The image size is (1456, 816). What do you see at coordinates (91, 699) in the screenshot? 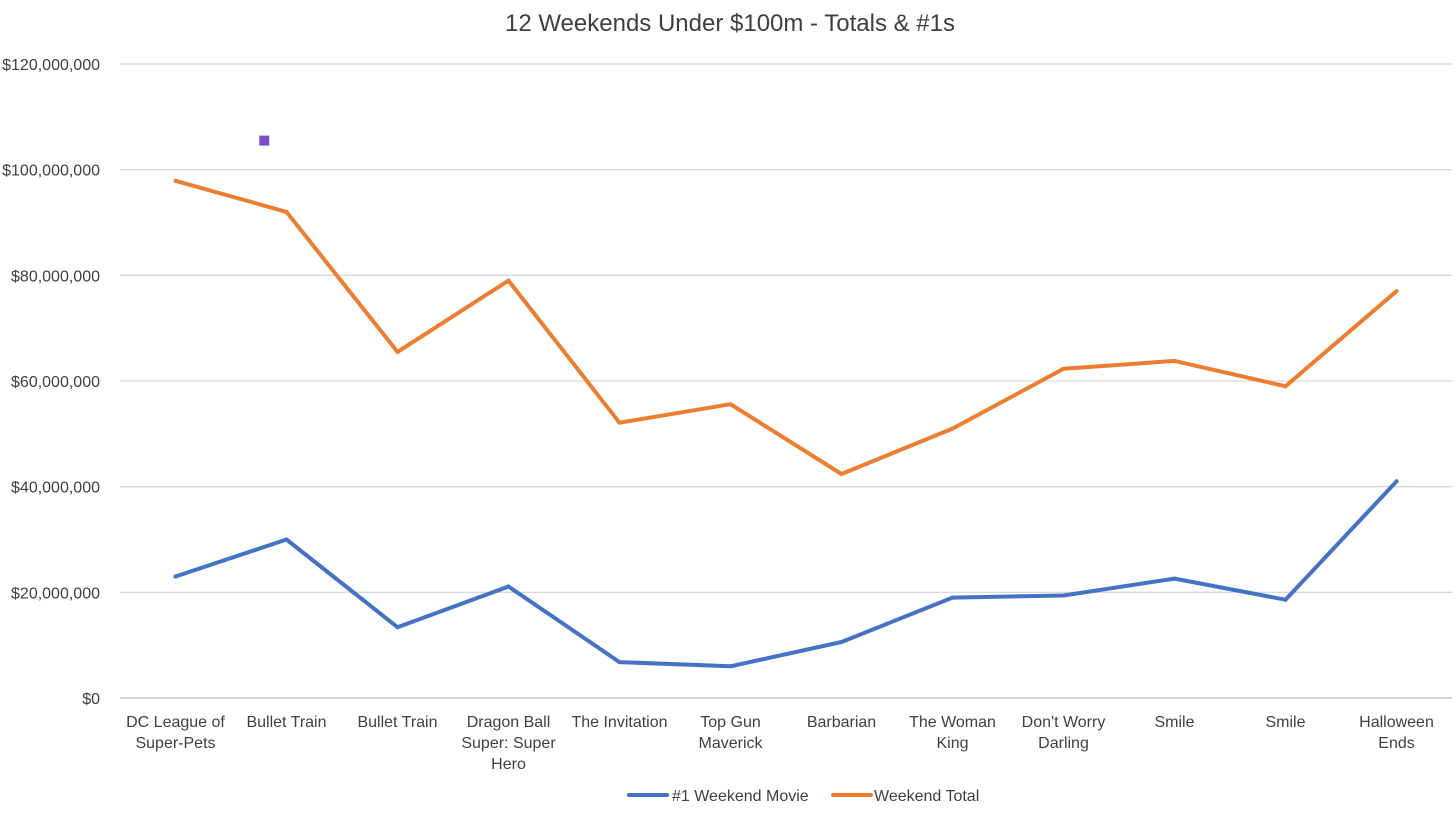
I see `y-tick-label: $0` at bounding box center [91, 699].